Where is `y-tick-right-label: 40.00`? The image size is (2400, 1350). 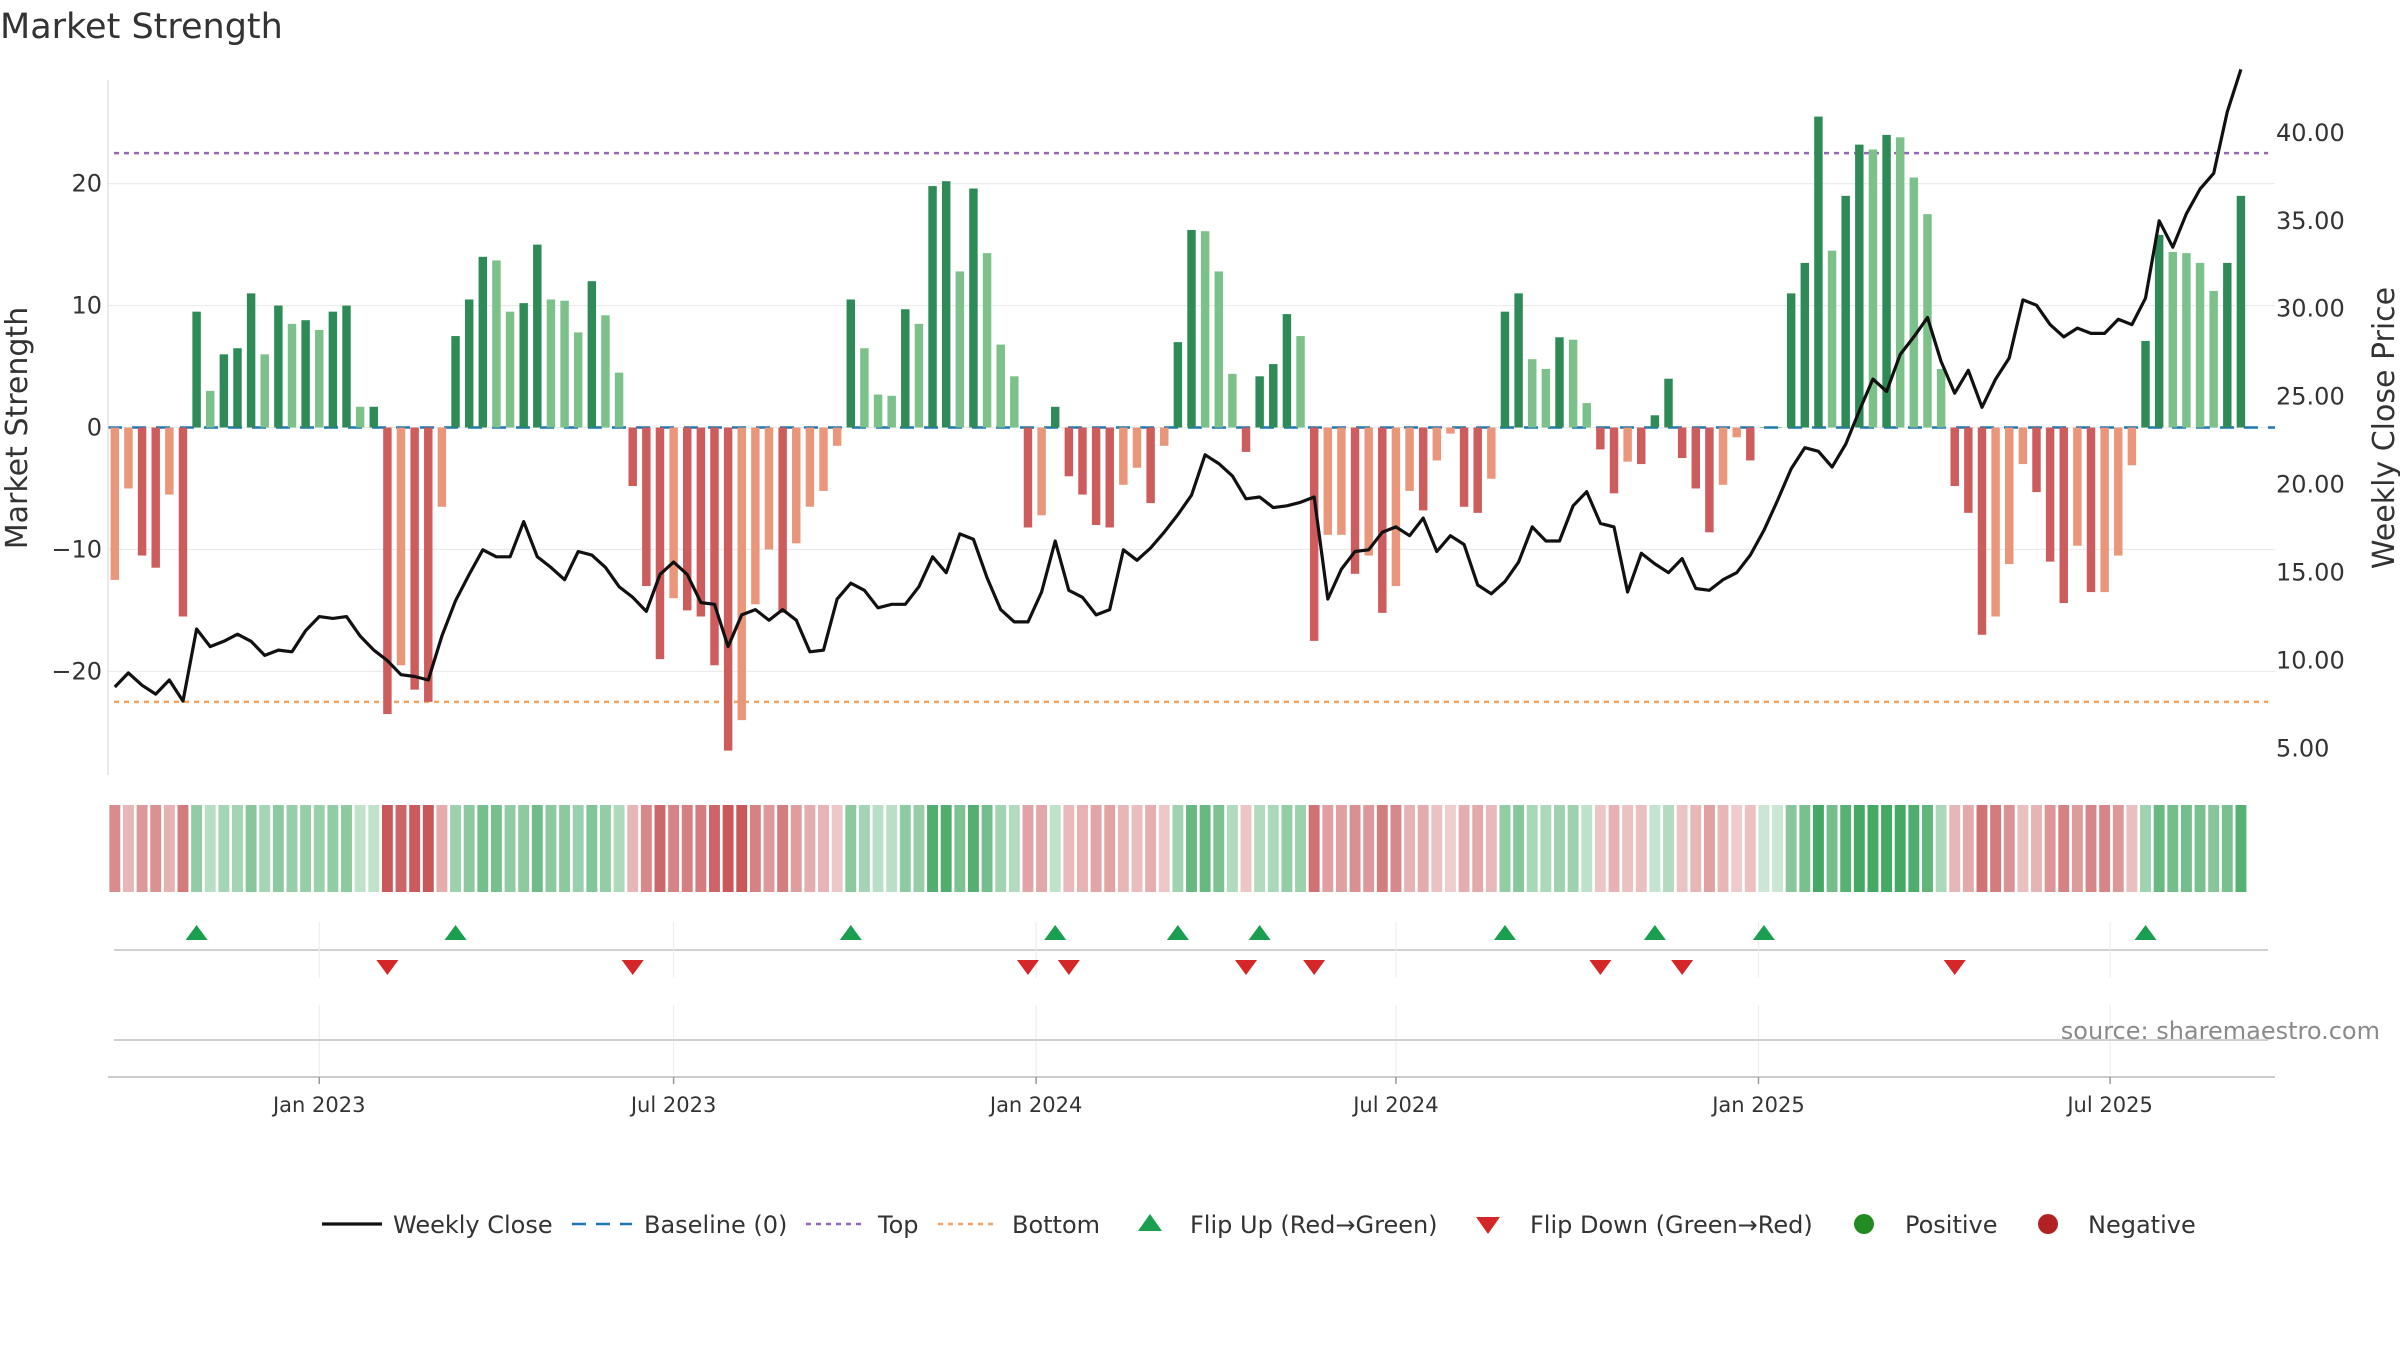
y-tick-right-label: 40.00 is located at coordinates (2310, 133).